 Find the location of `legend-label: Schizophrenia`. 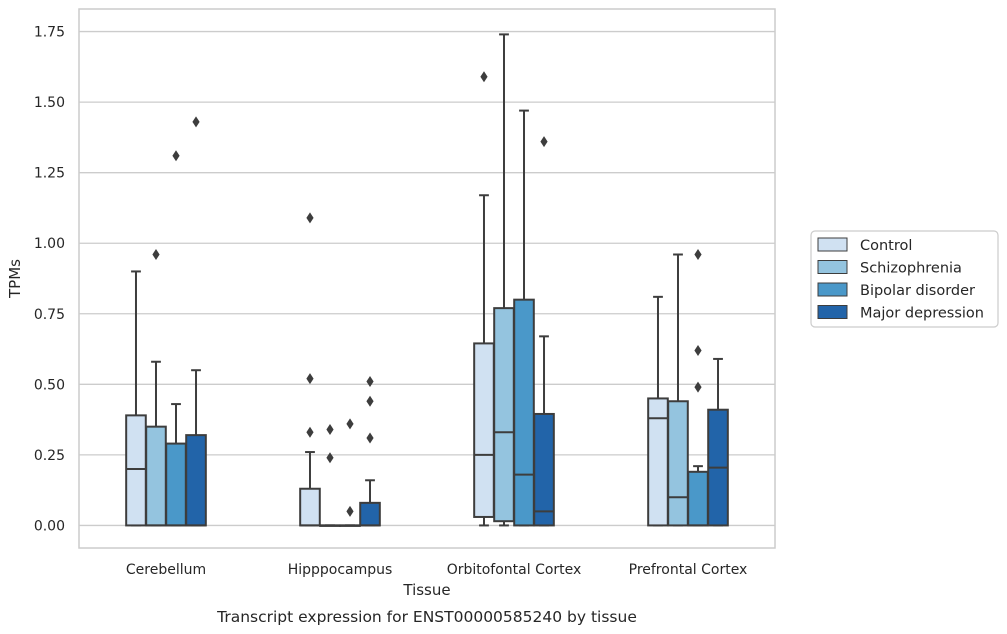

legend-label: Schizophrenia is located at coordinates (911, 269).